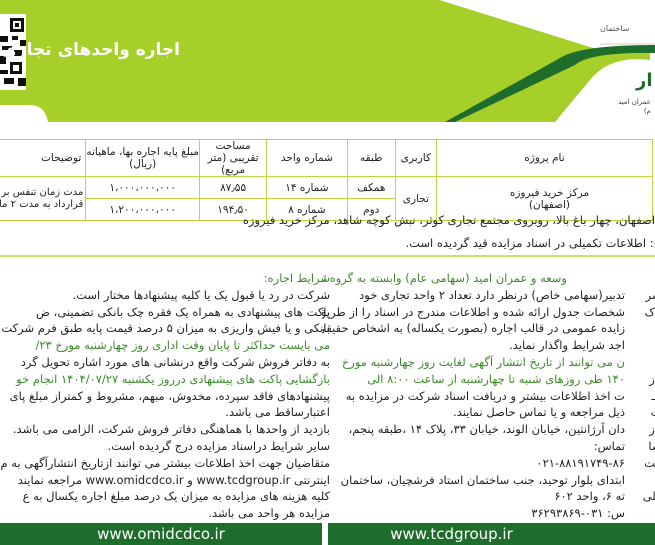 This screenshot has width=655, height=545. Describe the element at coordinates (643, 278) in the screenshot. I see `edge-fragment: شر` at that location.